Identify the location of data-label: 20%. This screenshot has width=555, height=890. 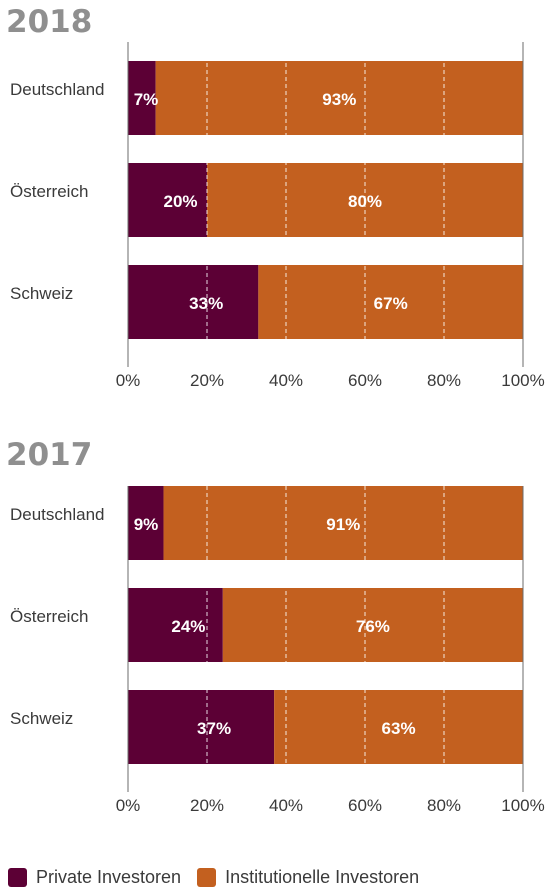
(180, 201).